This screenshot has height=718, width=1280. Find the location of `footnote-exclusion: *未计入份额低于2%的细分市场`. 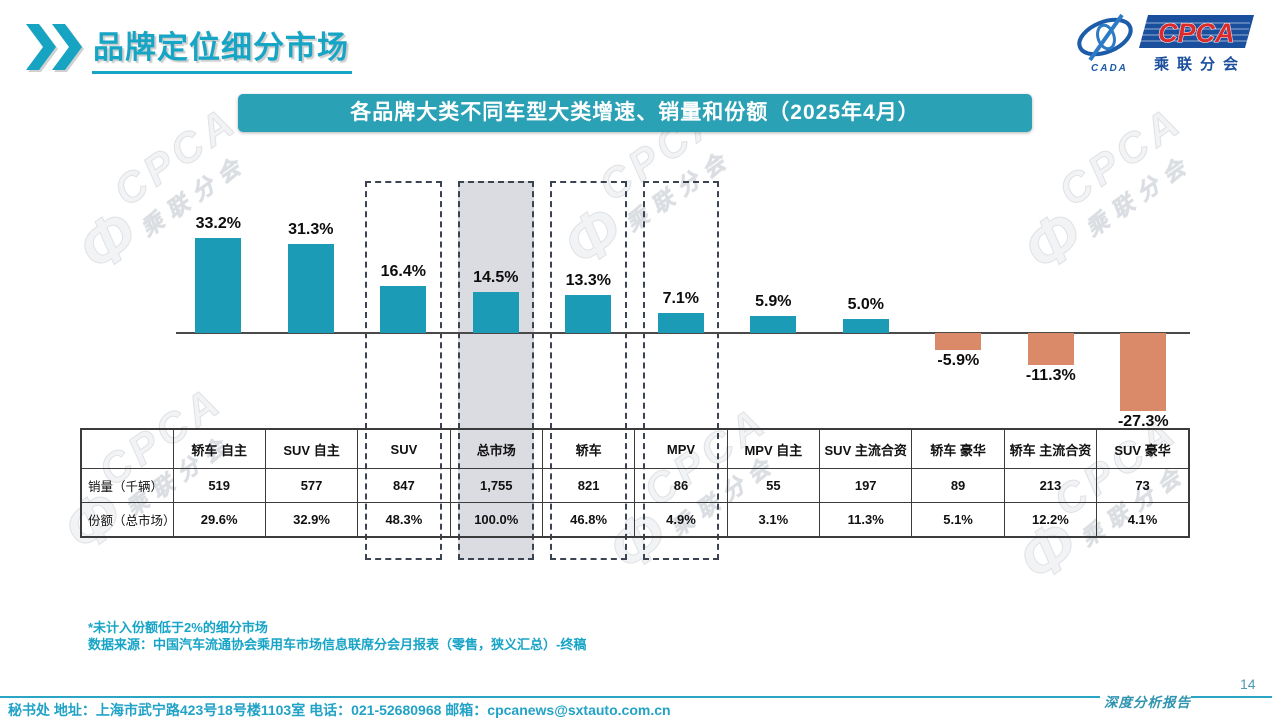

footnote-exclusion: *未计入份额低于2%的细分市场 is located at coordinates (178, 627).